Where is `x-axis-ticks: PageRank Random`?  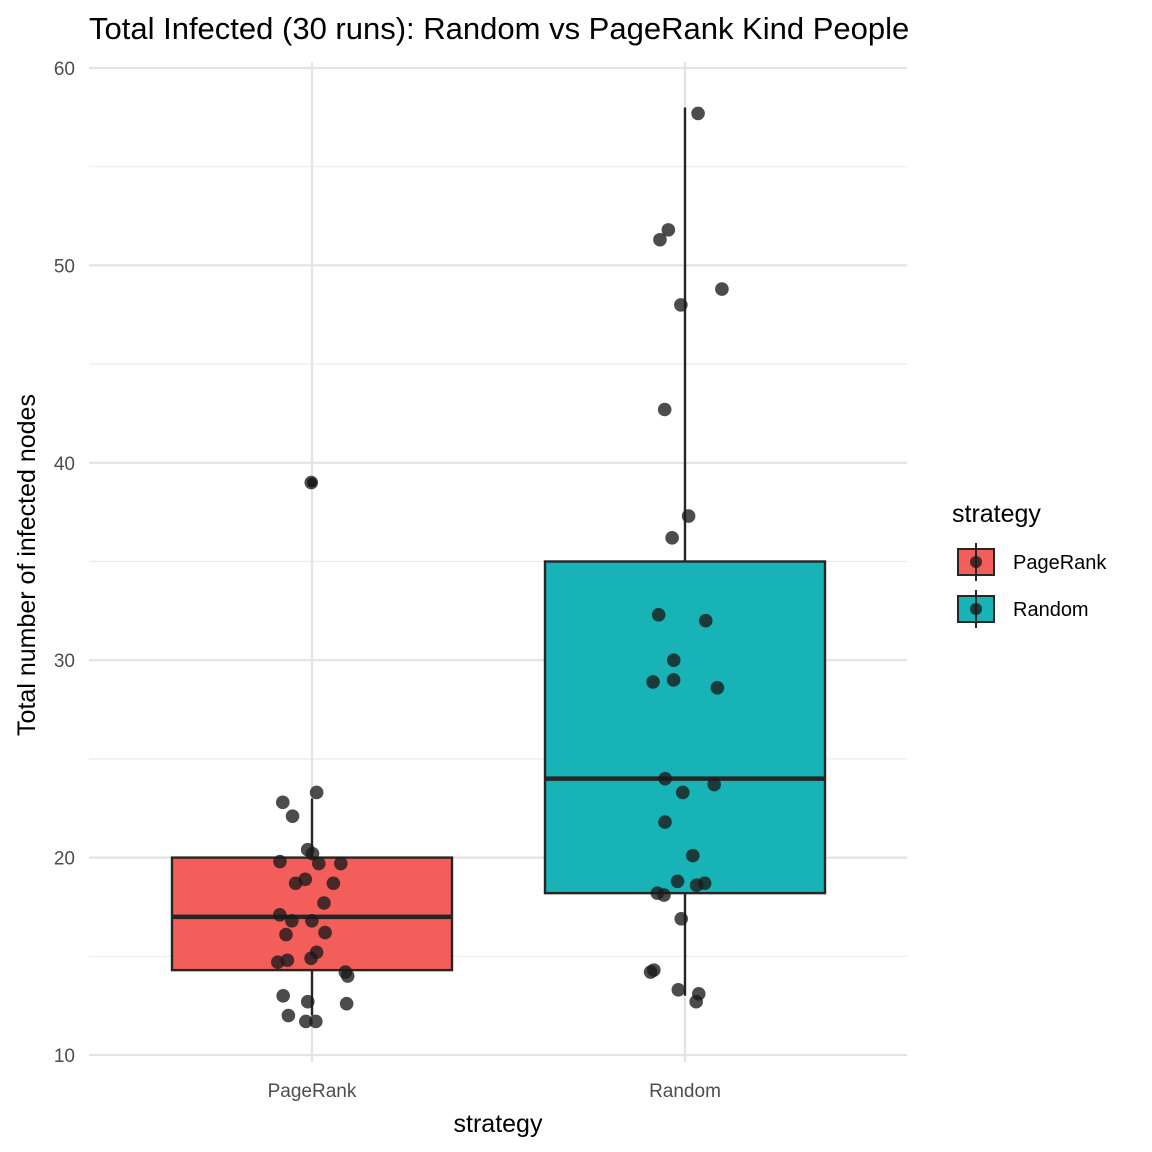 x-axis-ticks: PageRank Random is located at coordinates (494, 1091).